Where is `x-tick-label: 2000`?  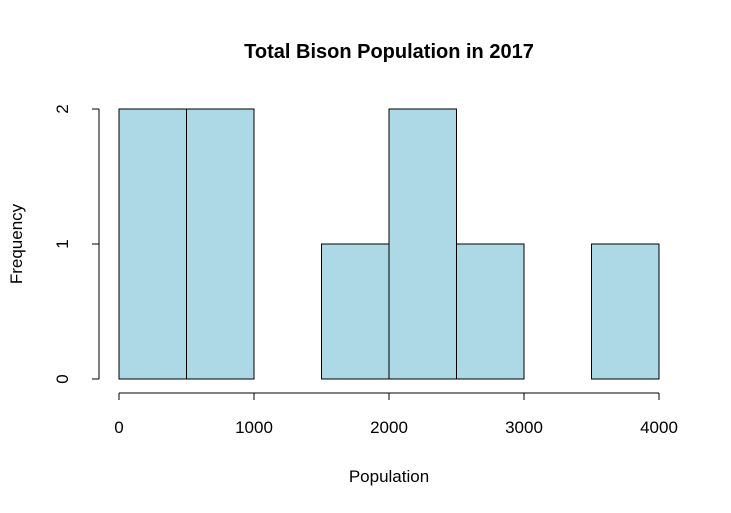 x-tick-label: 2000 is located at coordinates (389, 427).